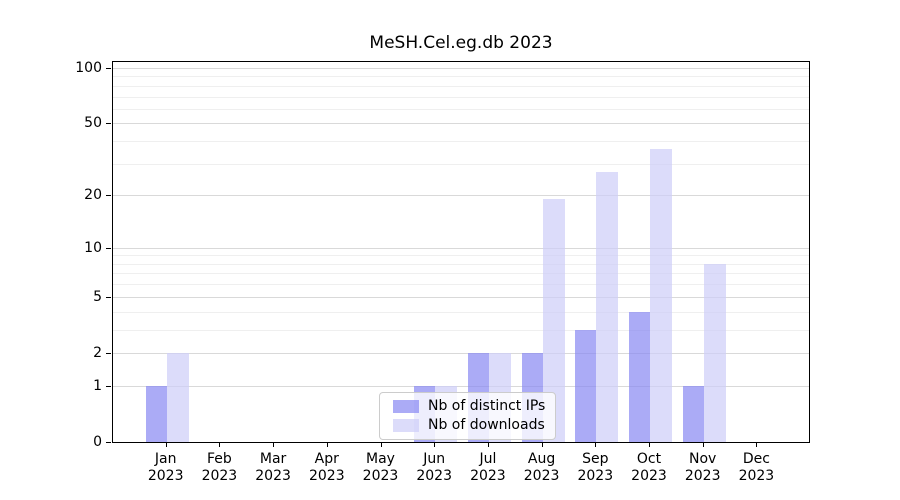 The image size is (900, 500). What do you see at coordinates (326, 467) in the screenshot?
I see `x-tick-label: Apr 2023` at bounding box center [326, 467].